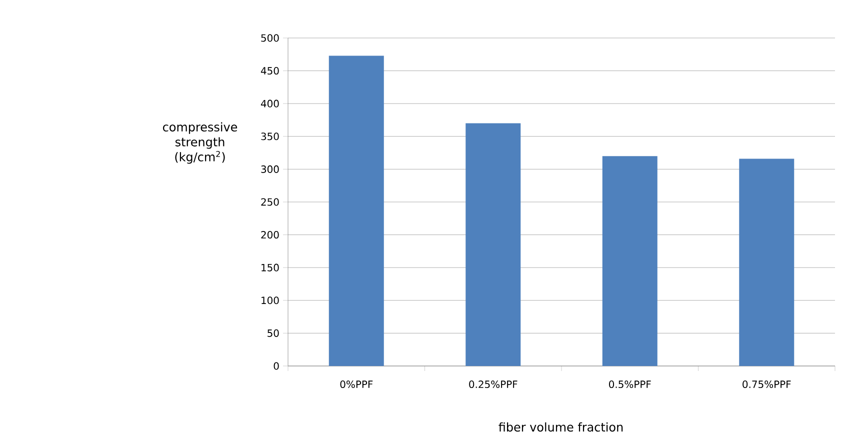 The height and width of the screenshot is (443, 841). What do you see at coordinates (270, 268) in the screenshot?
I see `y-tick-label: 150` at bounding box center [270, 268].